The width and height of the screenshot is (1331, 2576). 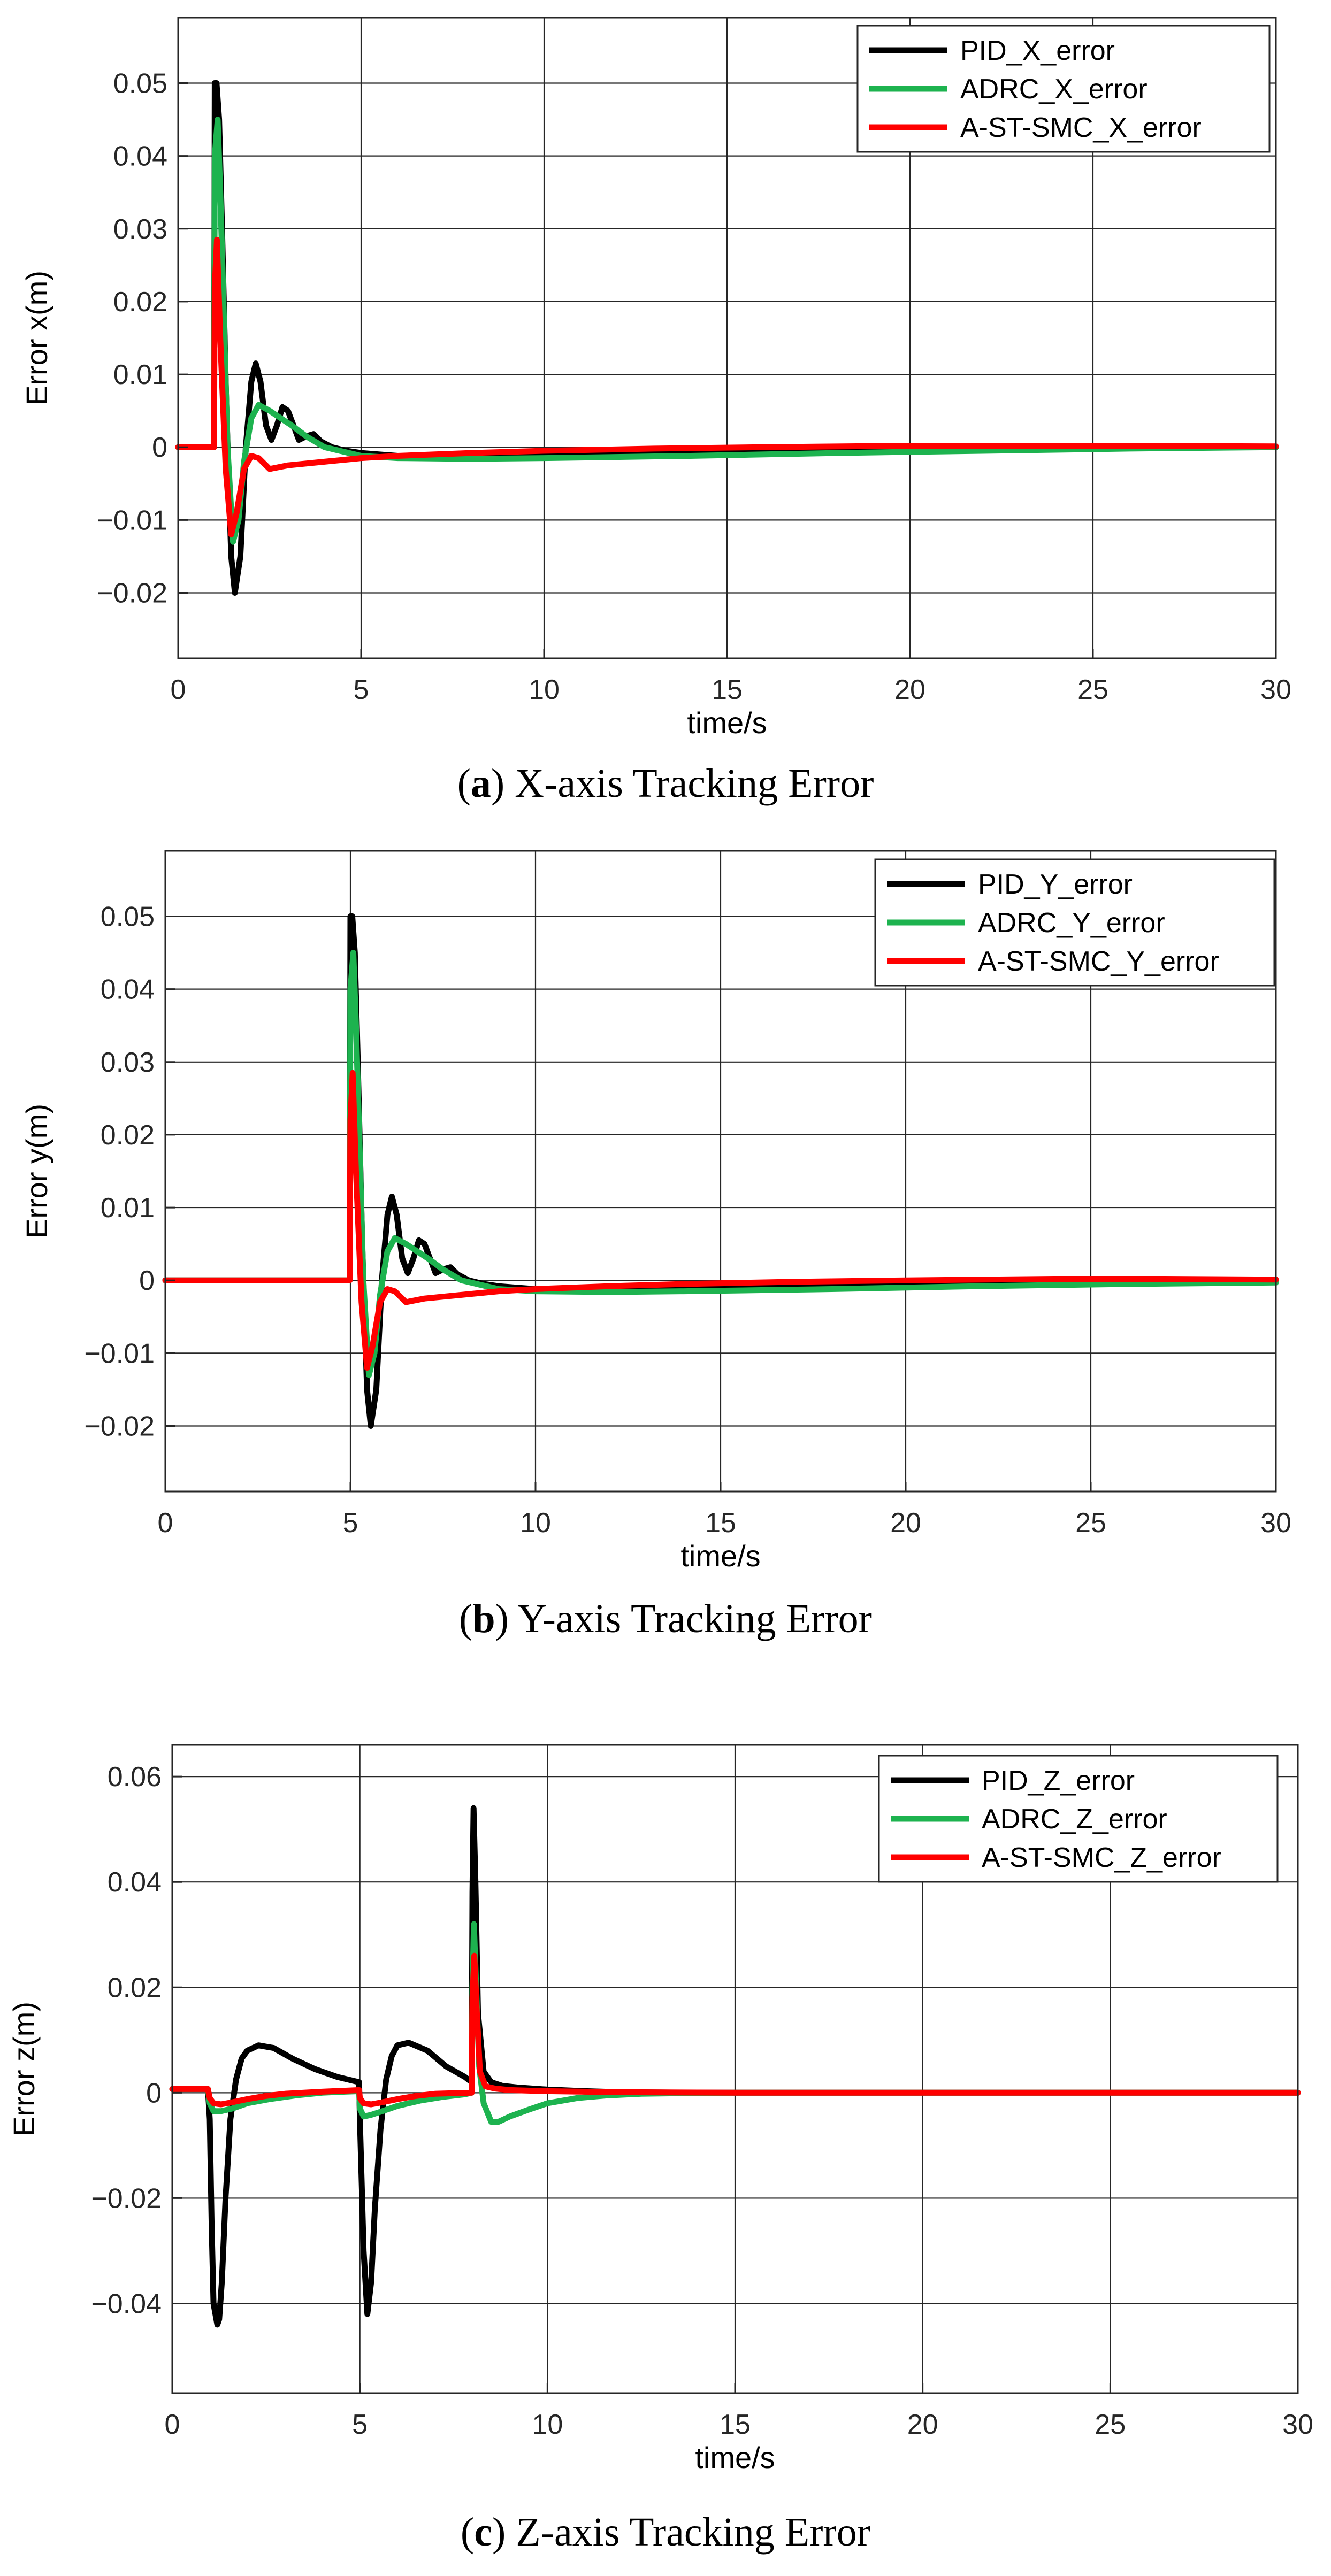 I want to click on legend: PID_X_error ADRC_X_error A-ST-SMC_X_error, so click(x=1064, y=89).